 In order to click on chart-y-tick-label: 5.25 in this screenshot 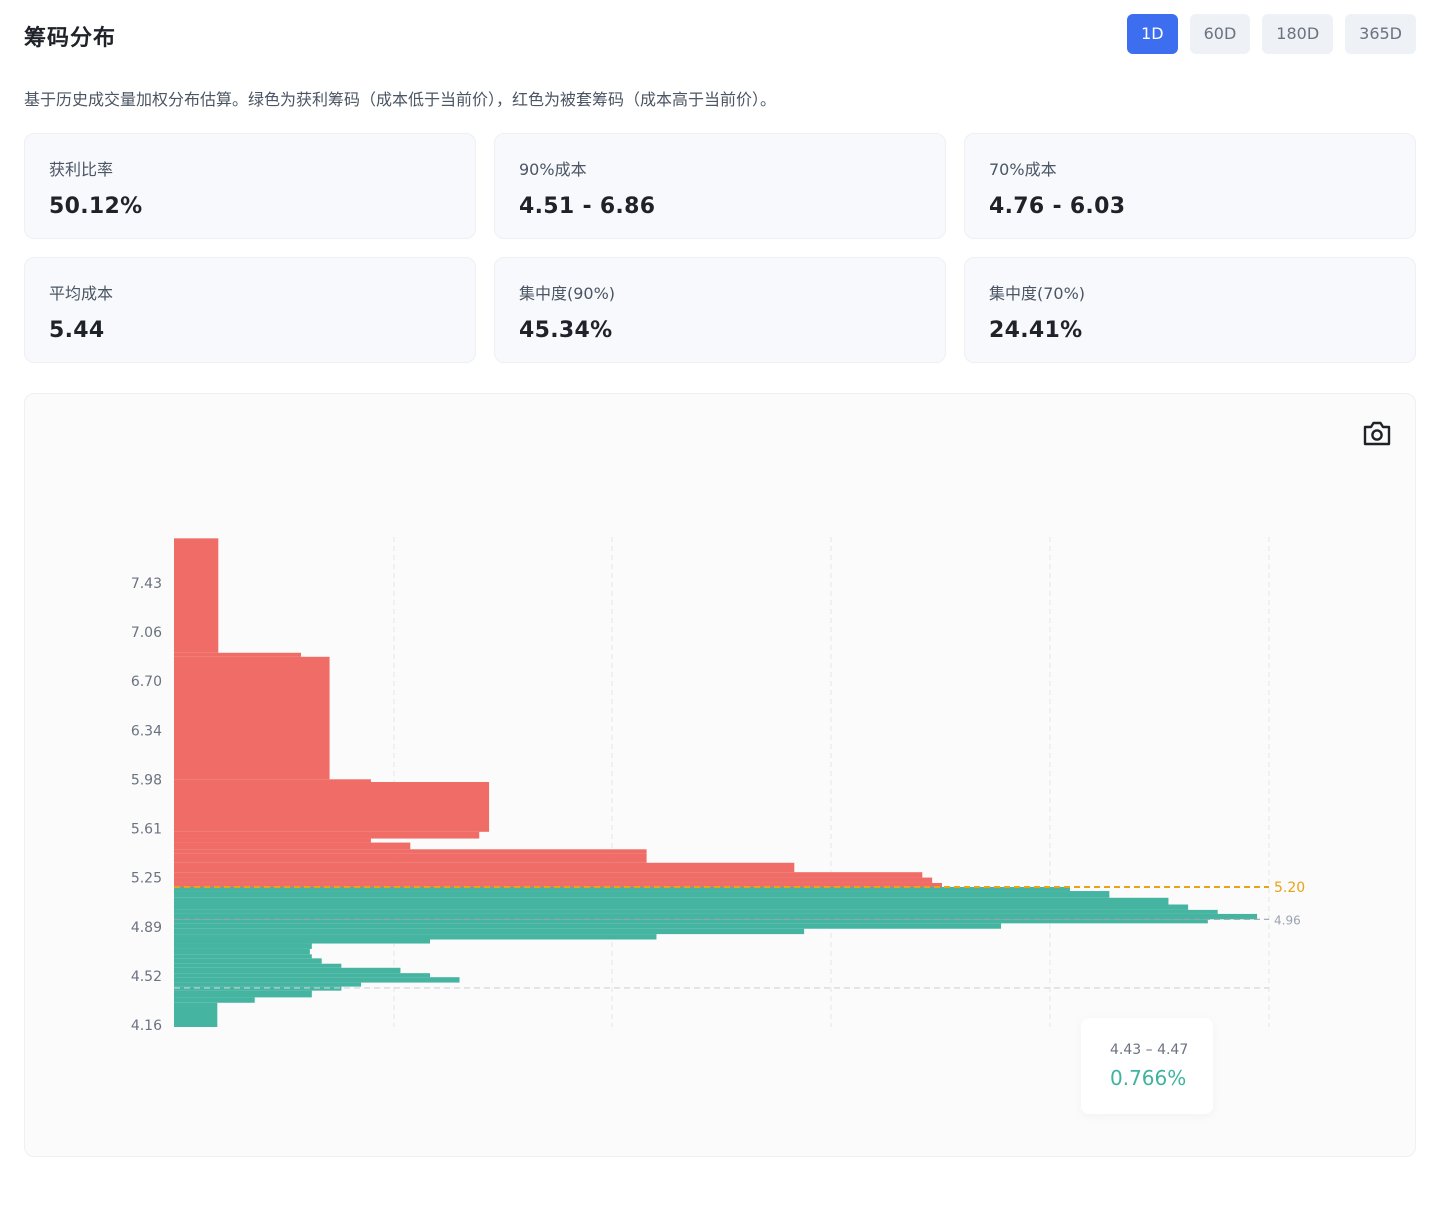, I will do `click(146, 879)`.